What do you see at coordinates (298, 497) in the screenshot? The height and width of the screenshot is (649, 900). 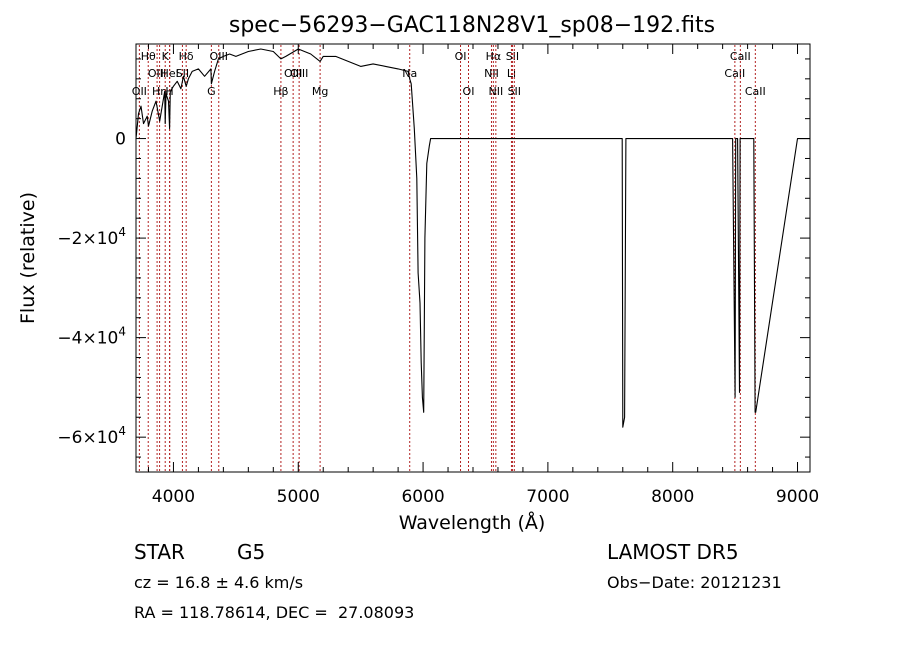 I see `x-tick-label: 5000` at bounding box center [298, 497].